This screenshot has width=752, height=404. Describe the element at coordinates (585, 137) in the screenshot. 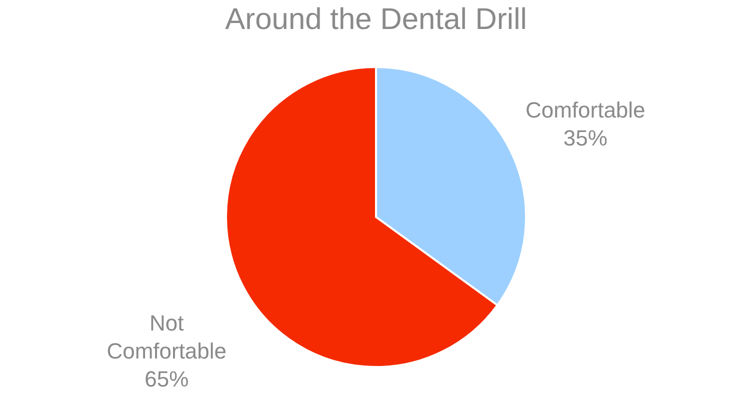

I see `data-label: 35%` at that location.